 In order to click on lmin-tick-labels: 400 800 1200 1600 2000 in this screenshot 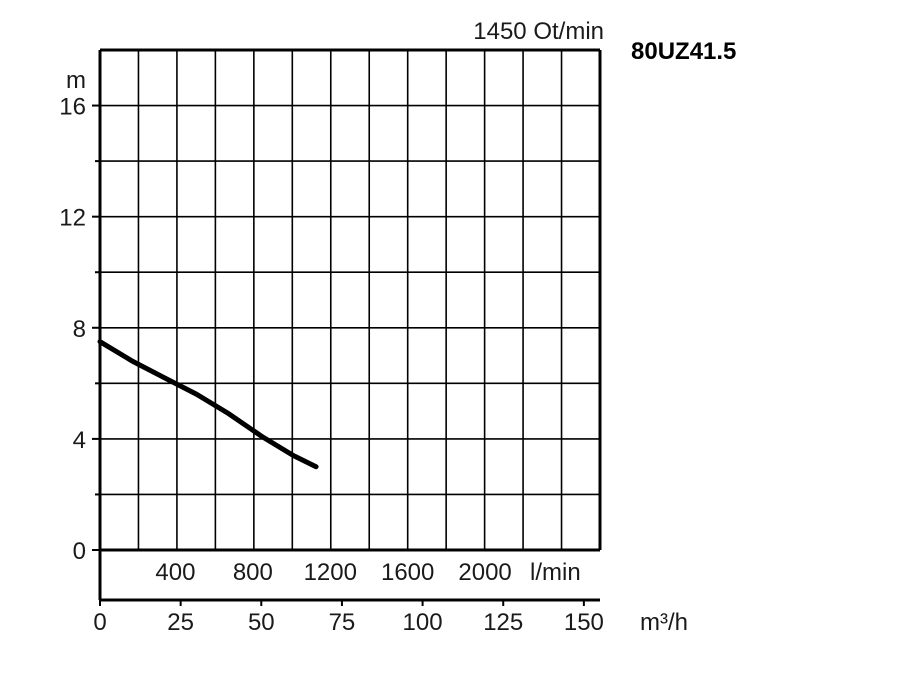, I will do `click(333, 572)`.